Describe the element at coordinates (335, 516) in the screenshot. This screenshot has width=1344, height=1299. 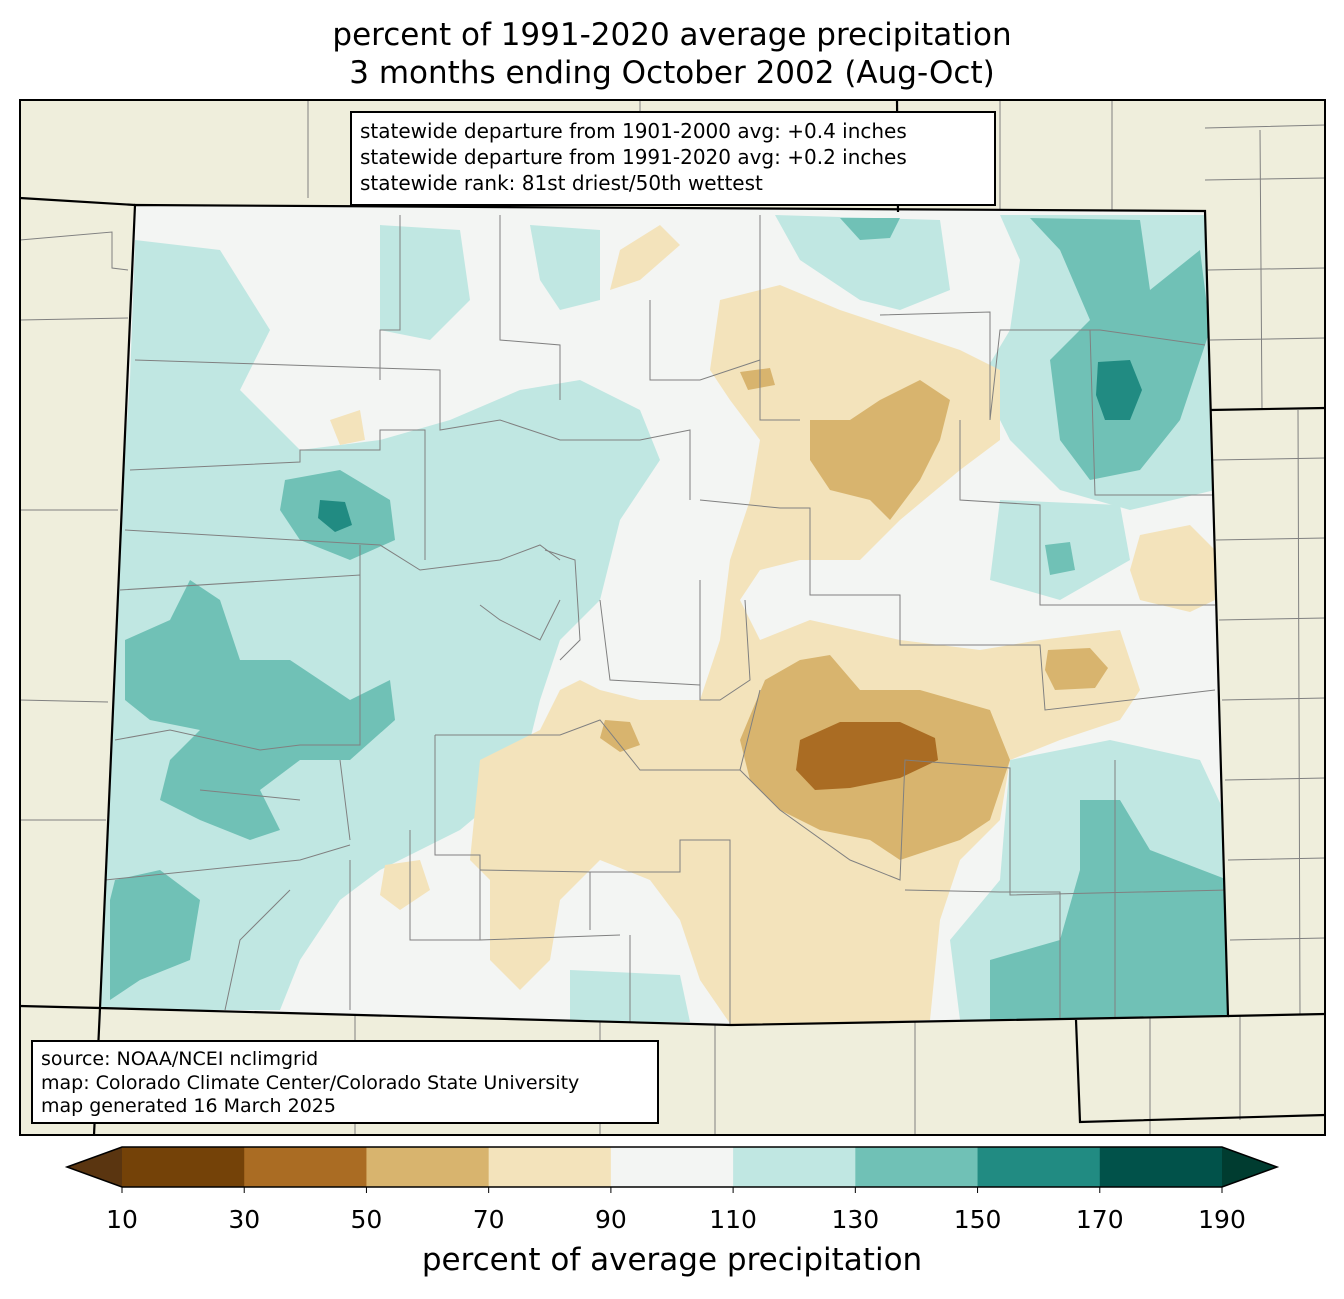
I see `contour-150-170-nw` at that location.